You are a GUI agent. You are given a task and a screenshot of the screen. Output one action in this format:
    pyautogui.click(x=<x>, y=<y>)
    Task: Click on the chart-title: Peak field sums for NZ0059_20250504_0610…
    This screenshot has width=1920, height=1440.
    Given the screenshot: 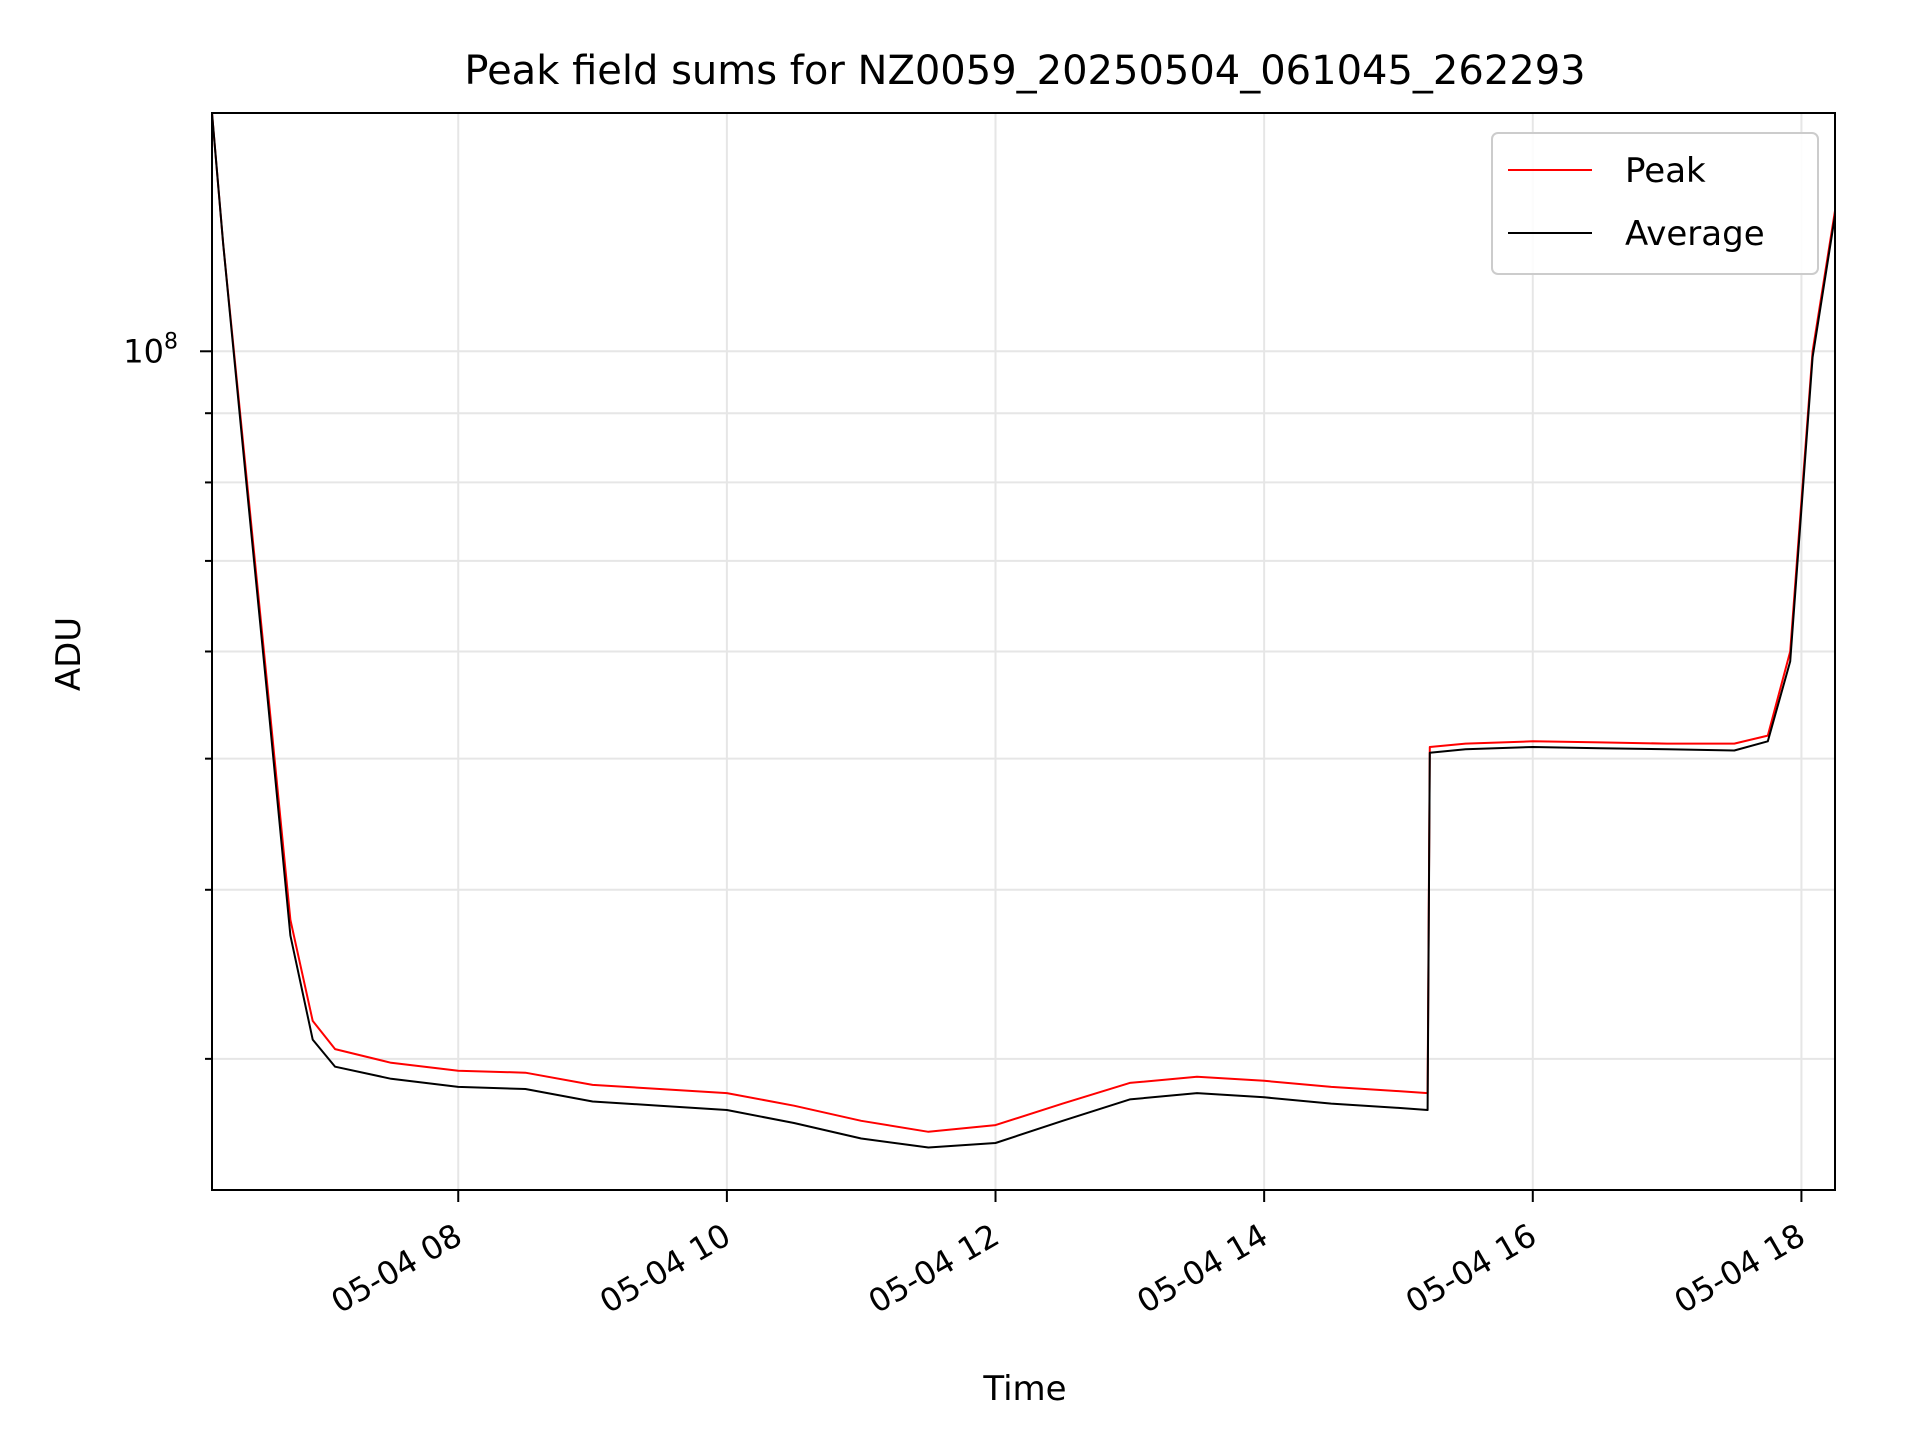 What is the action you would take?
    pyautogui.click(x=1024, y=71)
    